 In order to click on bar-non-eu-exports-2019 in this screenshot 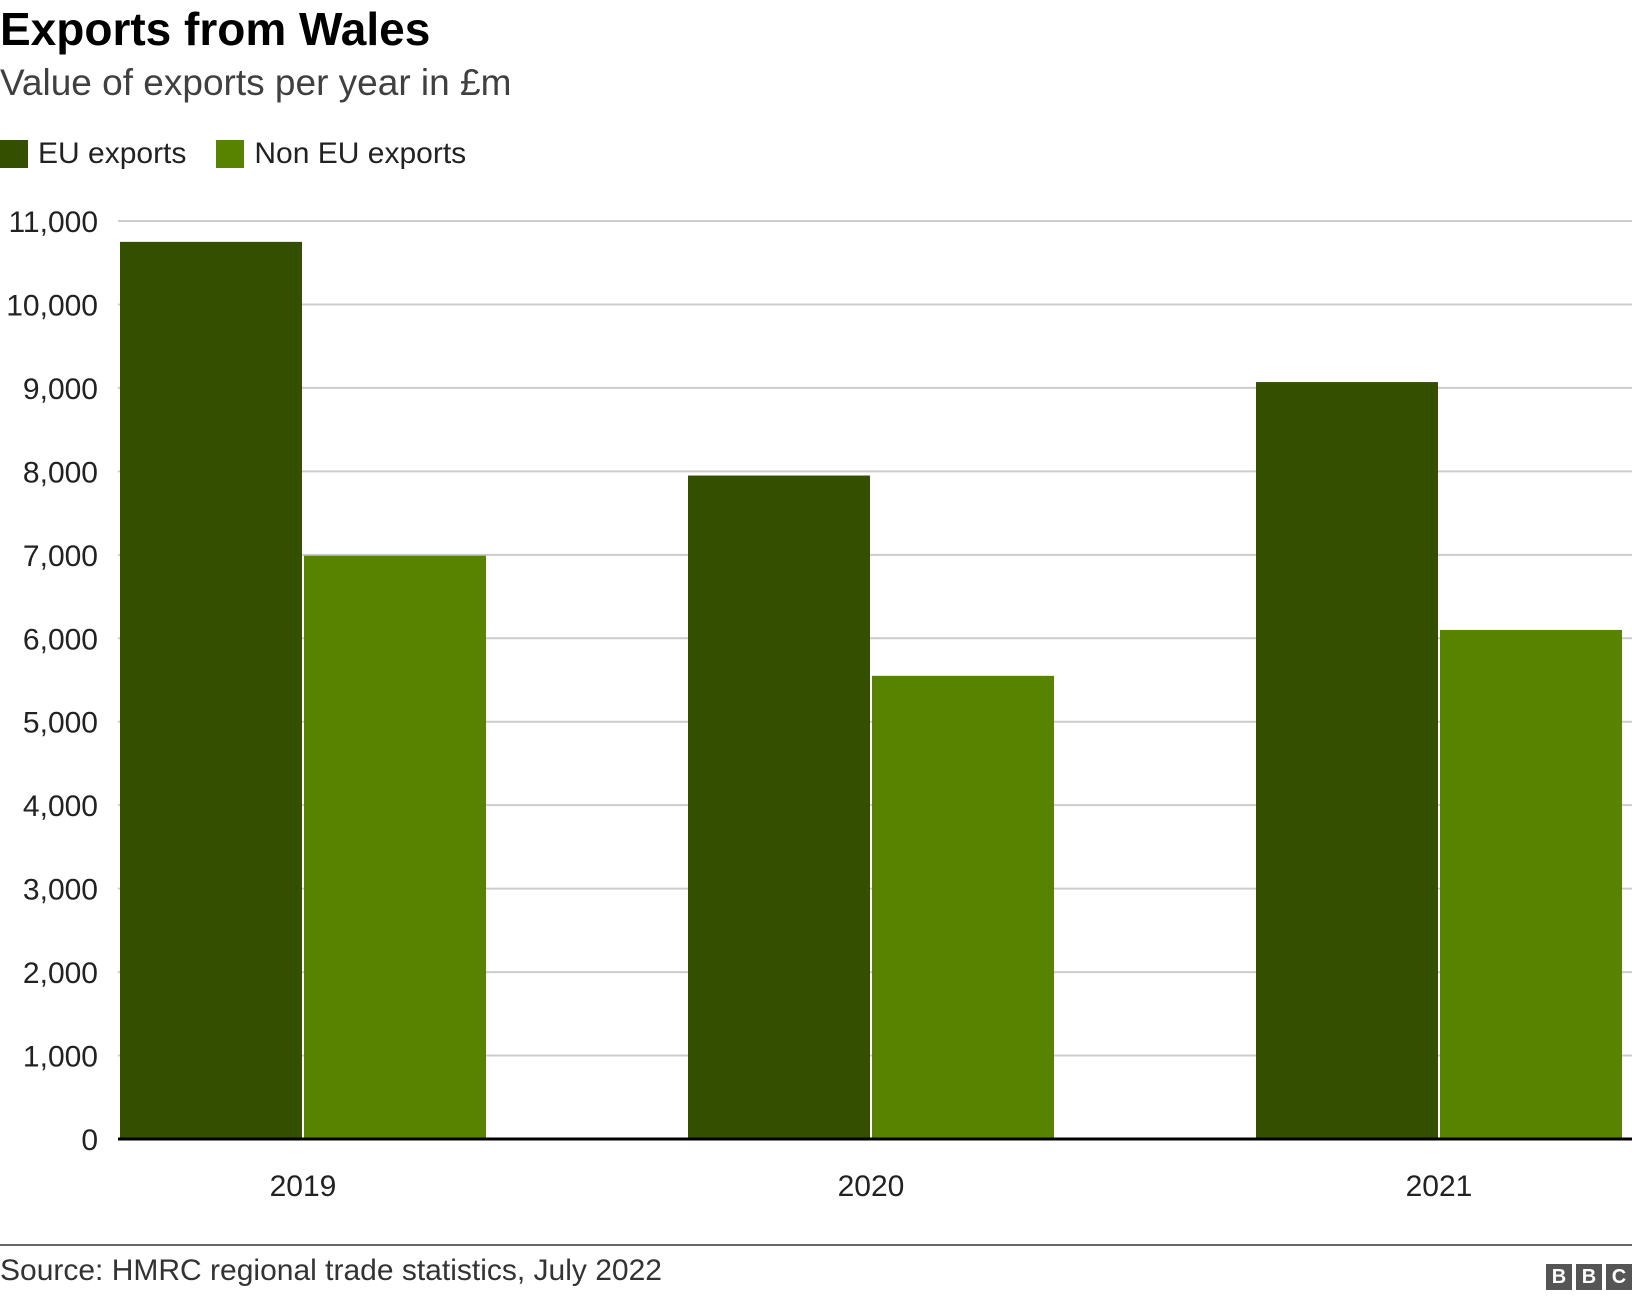, I will do `click(395, 847)`.